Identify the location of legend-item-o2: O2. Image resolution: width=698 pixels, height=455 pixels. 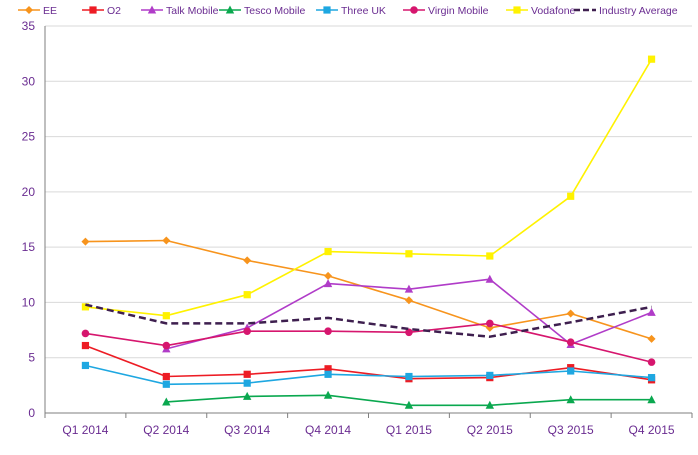
(101, 11).